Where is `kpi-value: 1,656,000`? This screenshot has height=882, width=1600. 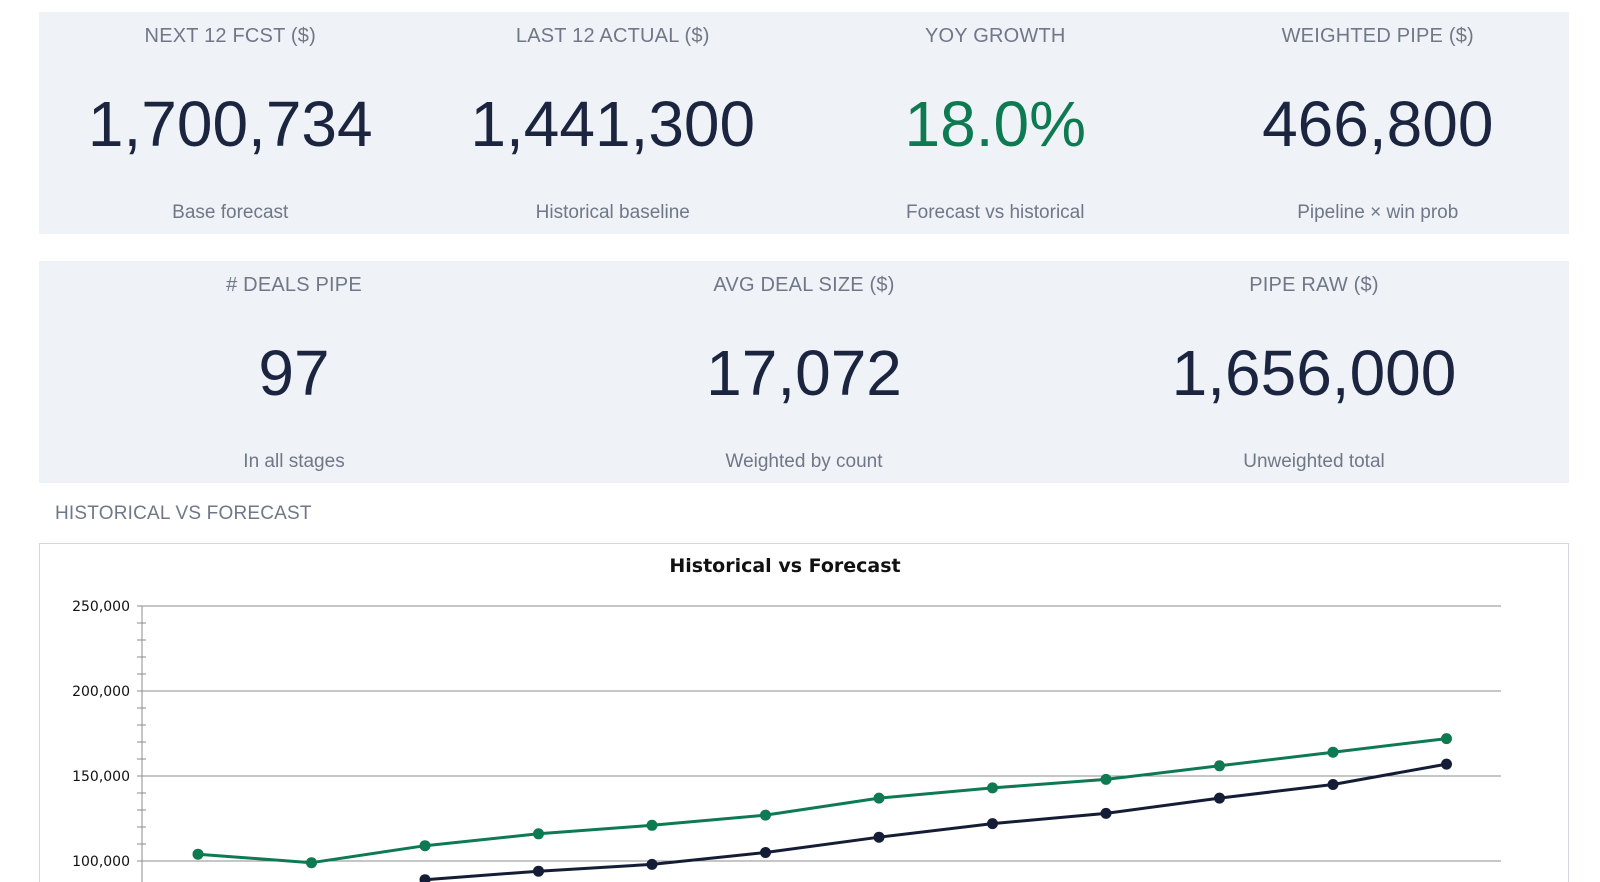 kpi-value: 1,656,000 is located at coordinates (1314, 373).